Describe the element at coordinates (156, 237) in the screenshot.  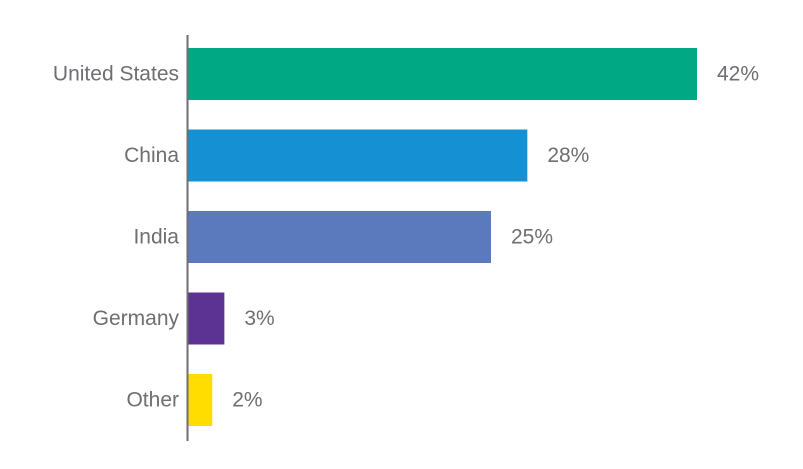
I see `category-label-india: India` at that location.